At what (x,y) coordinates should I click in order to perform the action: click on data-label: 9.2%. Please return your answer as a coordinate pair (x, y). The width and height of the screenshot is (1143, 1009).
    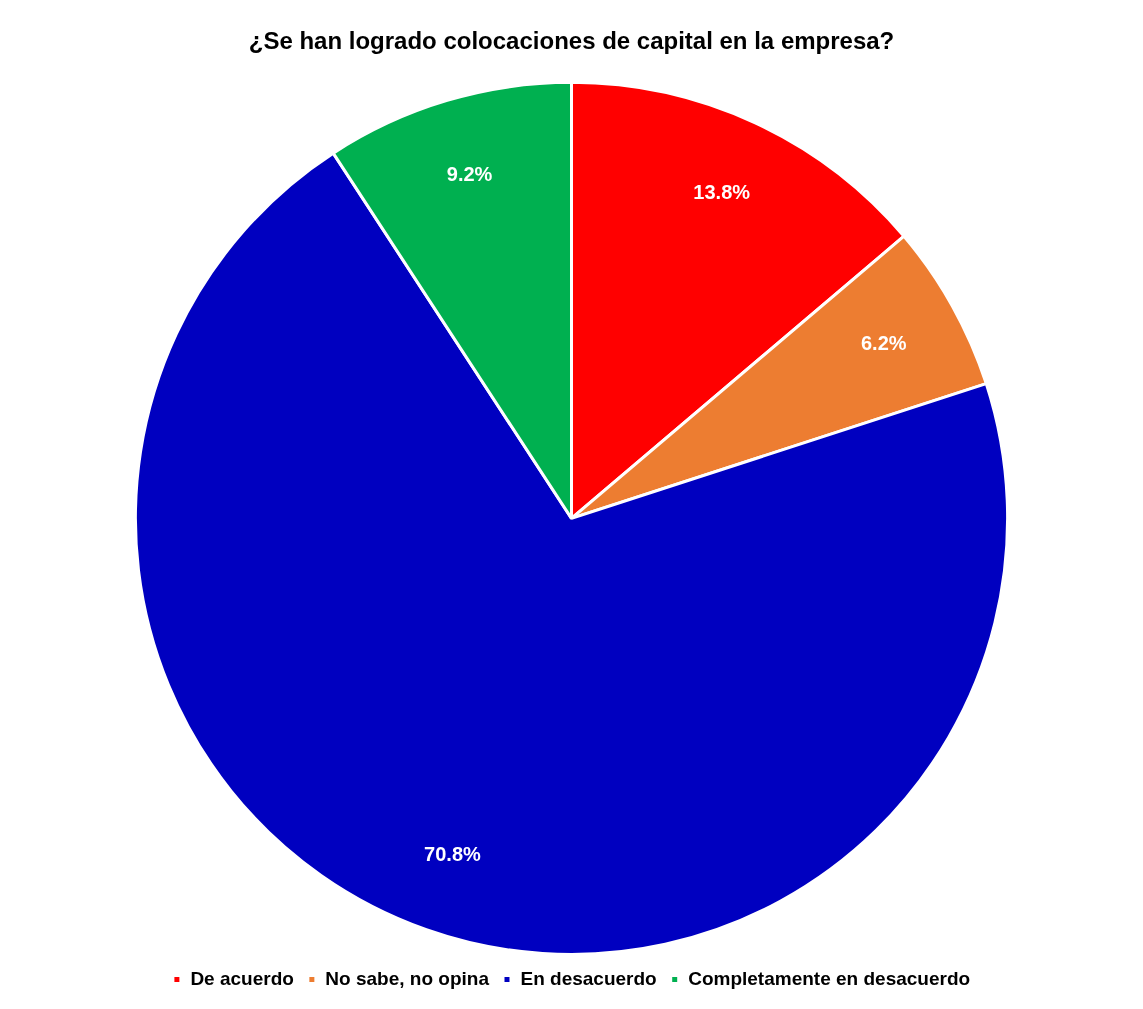
    Looking at the image, I should click on (469, 174).